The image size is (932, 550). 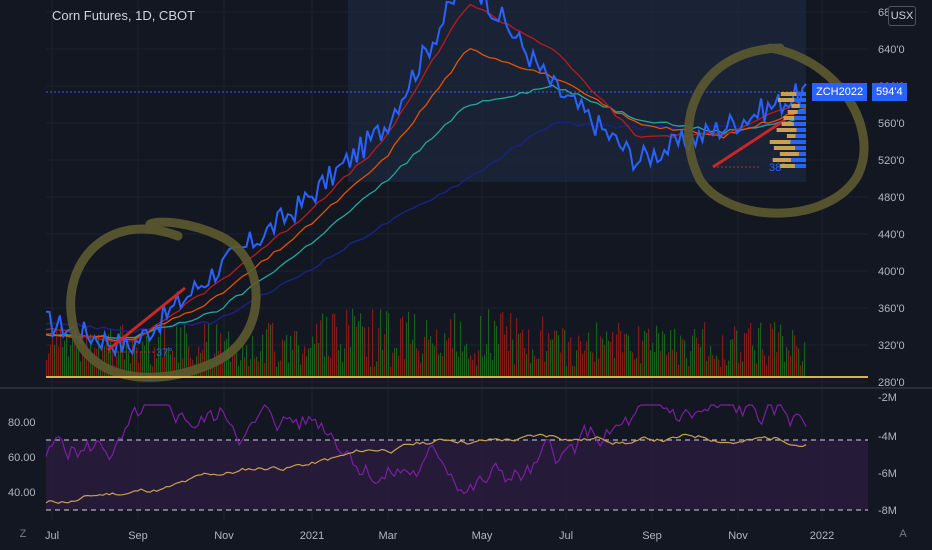 What do you see at coordinates (123, 15) in the screenshot?
I see `chart-title: Corn Futures, 1D, CBOT` at bounding box center [123, 15].